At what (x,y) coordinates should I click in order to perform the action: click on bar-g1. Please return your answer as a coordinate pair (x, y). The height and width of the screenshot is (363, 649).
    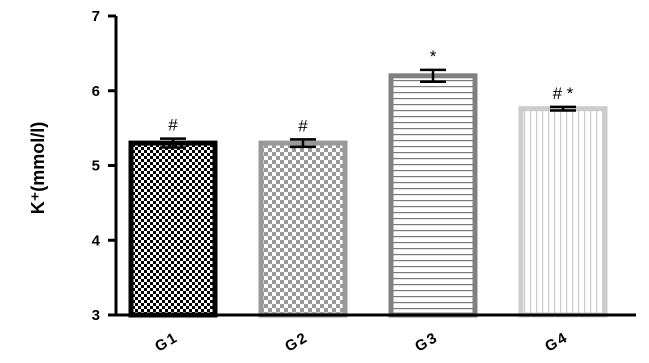
    Looking at the image, I should click on (173, 229).